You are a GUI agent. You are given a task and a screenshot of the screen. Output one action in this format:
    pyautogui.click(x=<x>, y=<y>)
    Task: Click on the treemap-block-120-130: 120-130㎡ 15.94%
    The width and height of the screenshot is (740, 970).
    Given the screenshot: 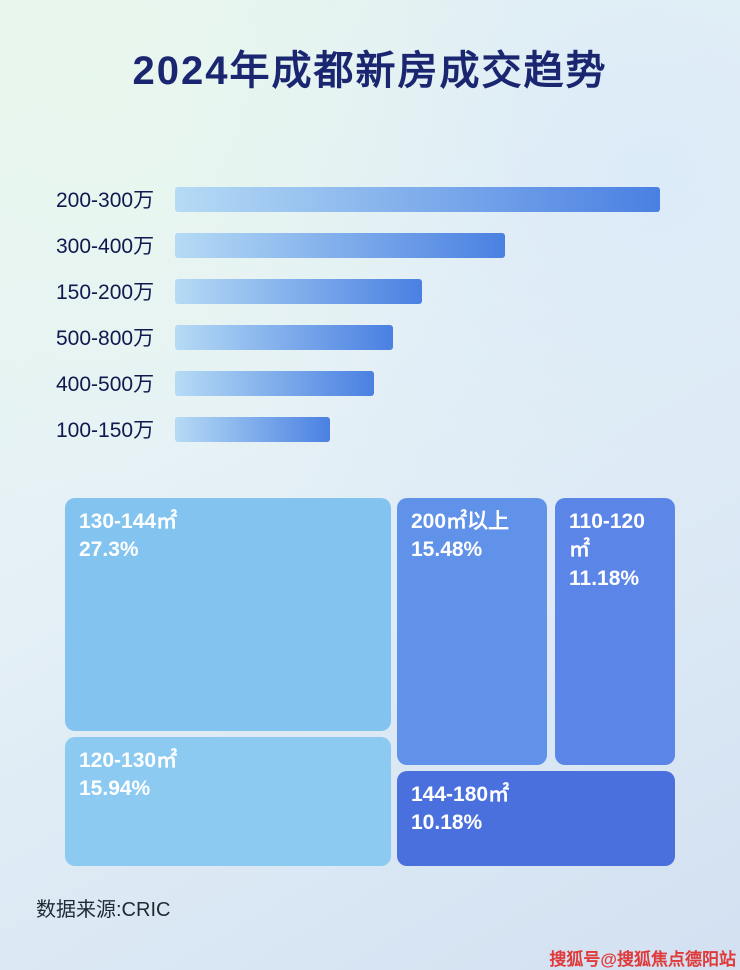 What is the action you would take?
    pyautogui.click(x=228, y=801)
    